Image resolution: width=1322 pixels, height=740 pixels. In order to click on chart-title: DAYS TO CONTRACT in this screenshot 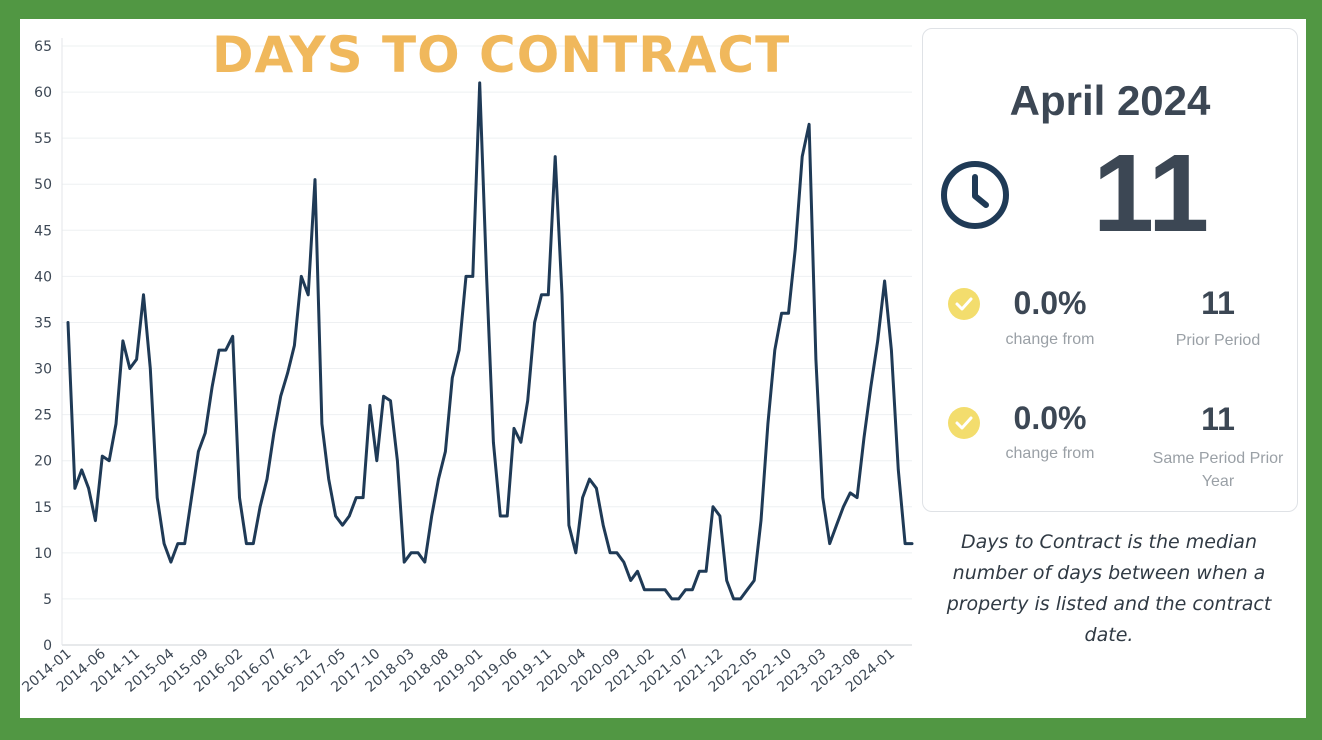, I will do `click(501, 55)`.